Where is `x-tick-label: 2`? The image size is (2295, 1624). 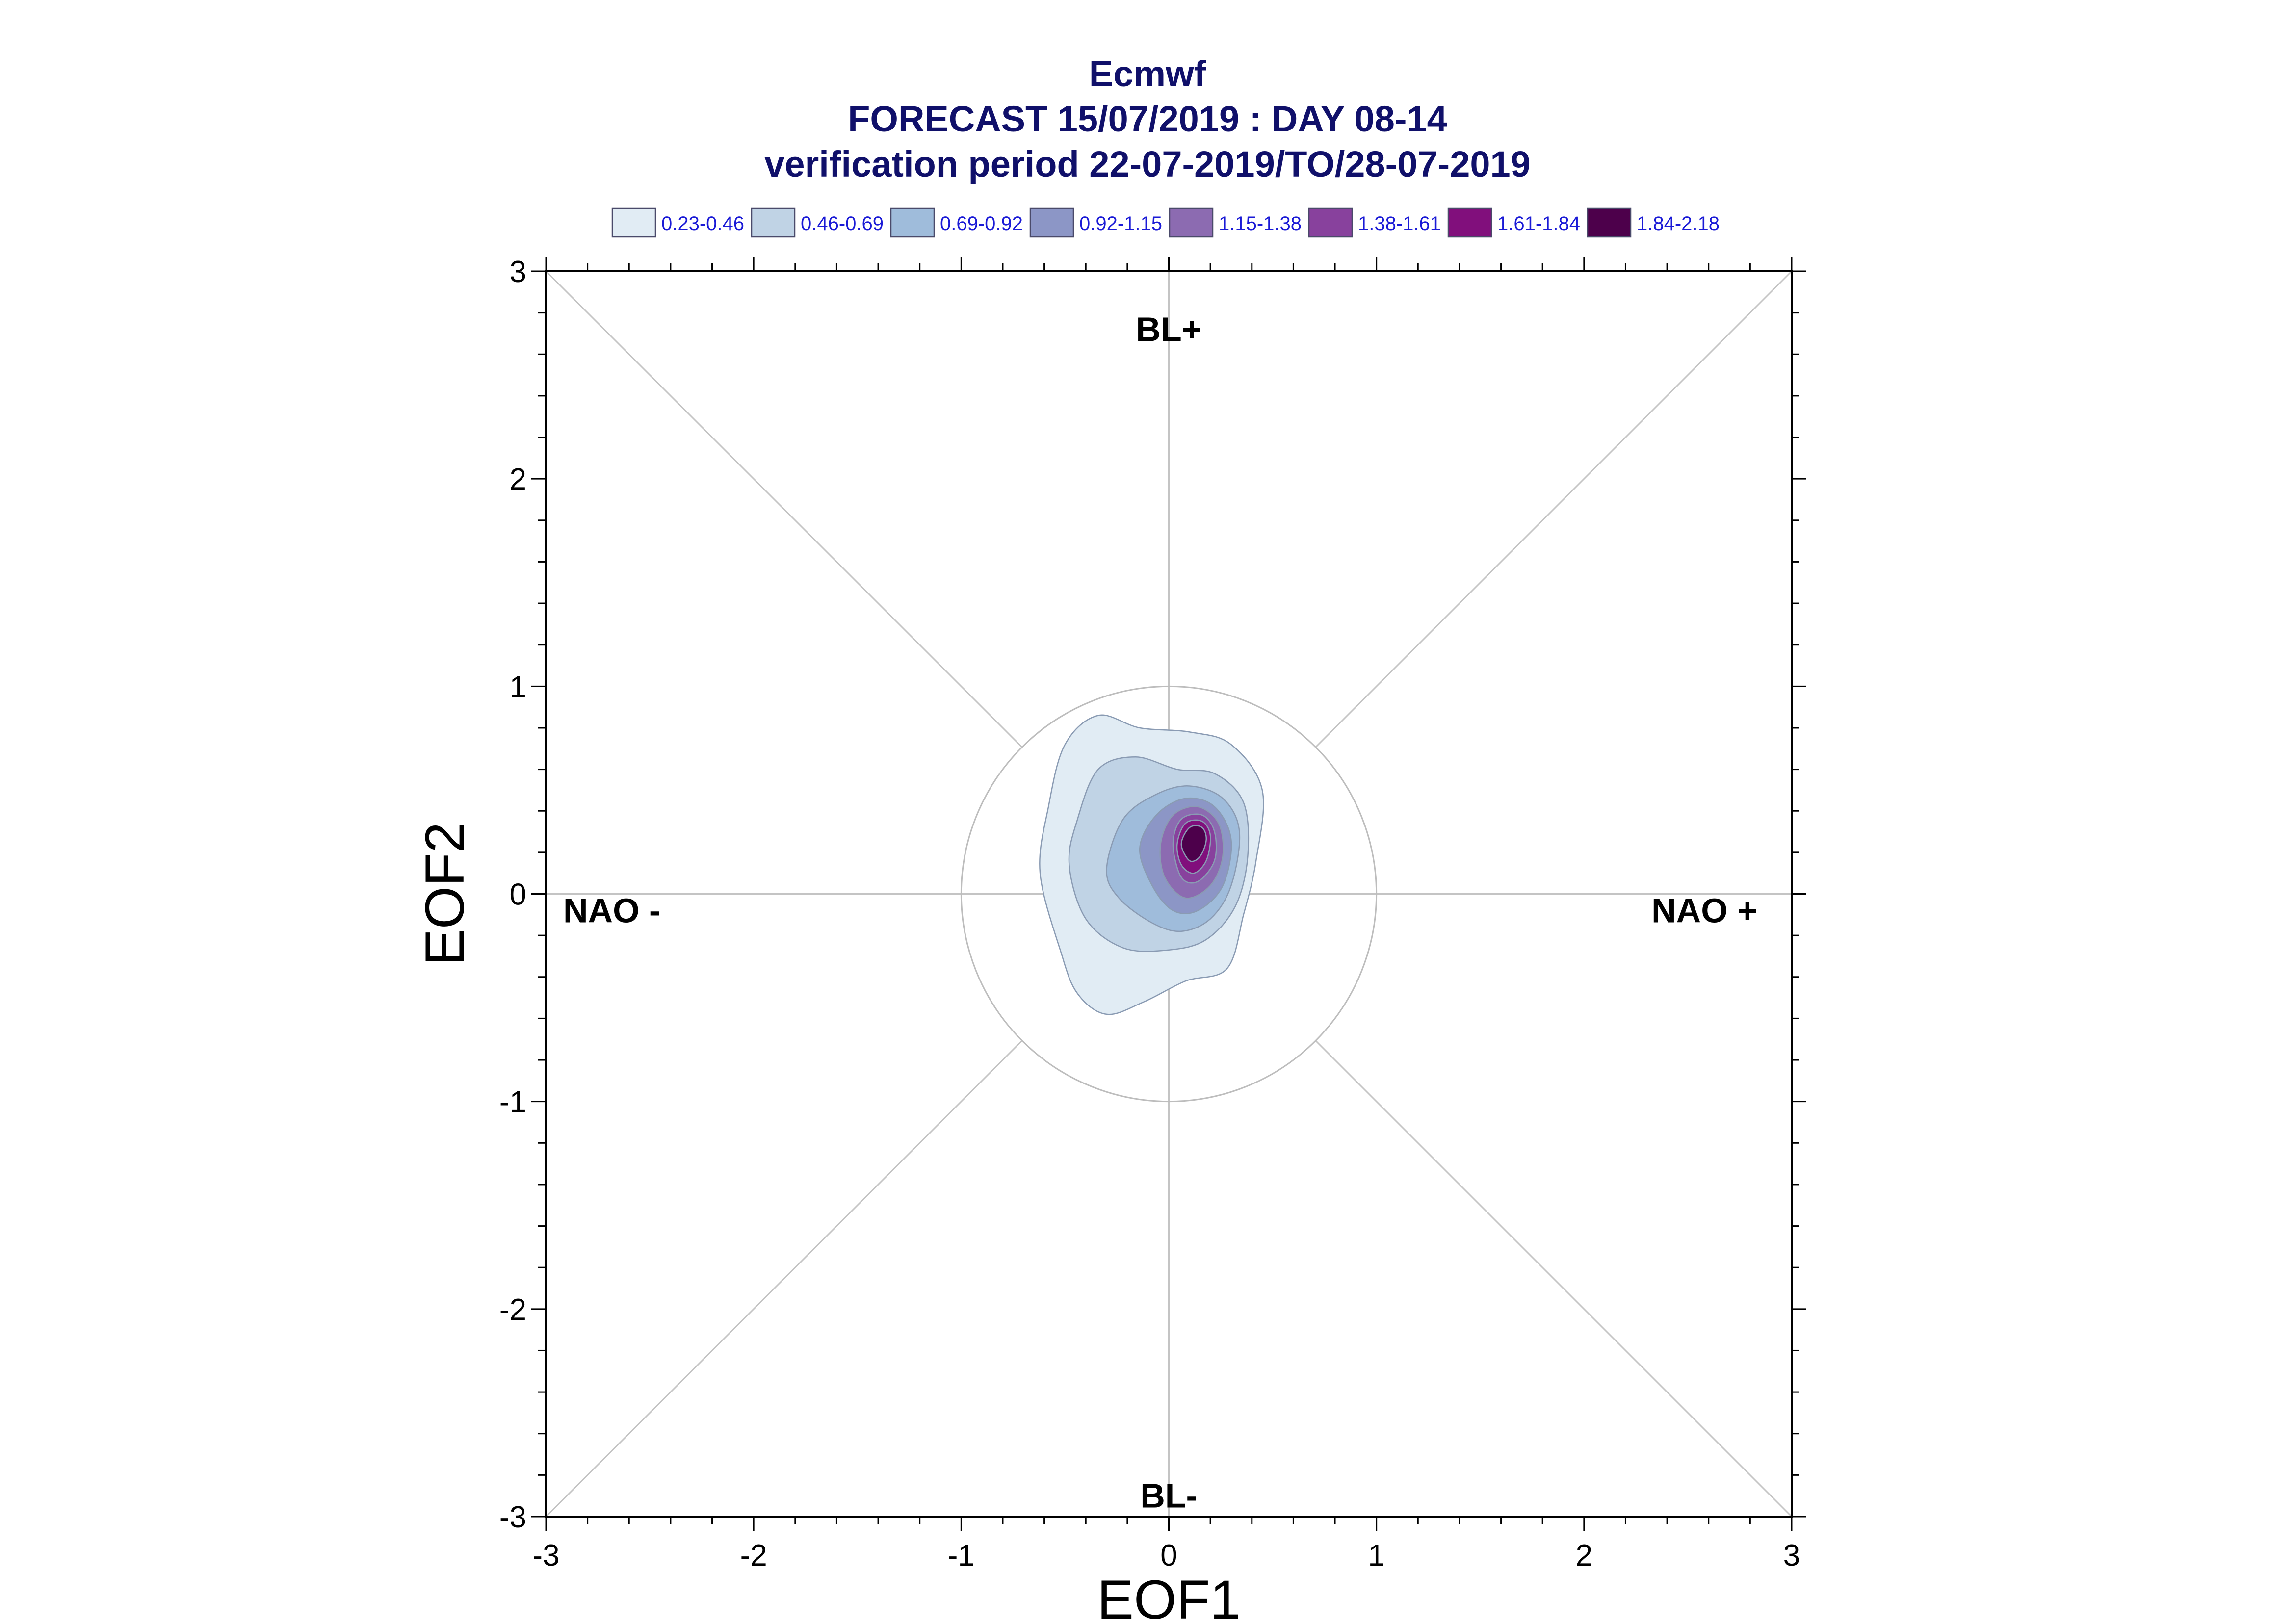
x-tick-label: 2 is located at coordinates (1584, 1555).